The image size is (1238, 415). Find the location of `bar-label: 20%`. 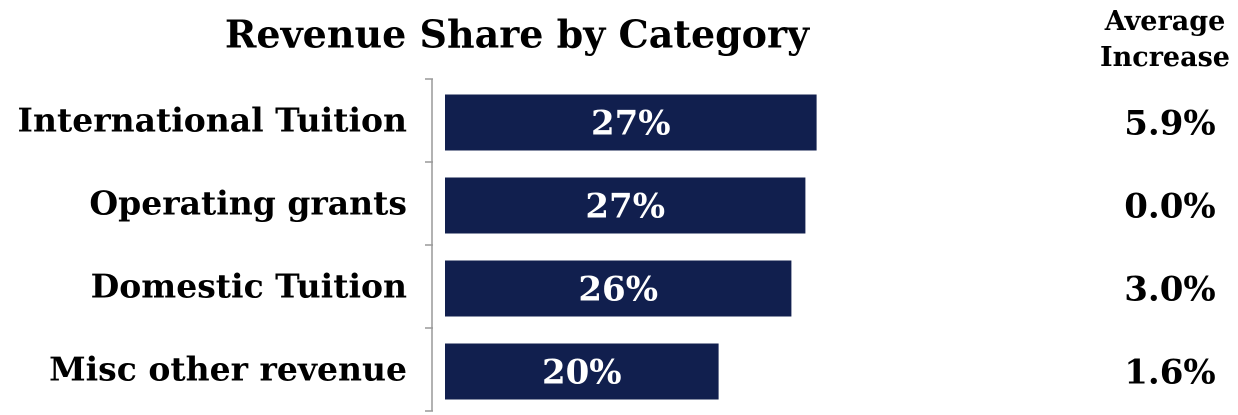

bar-label: 20% is located at coordinates (582, 373).